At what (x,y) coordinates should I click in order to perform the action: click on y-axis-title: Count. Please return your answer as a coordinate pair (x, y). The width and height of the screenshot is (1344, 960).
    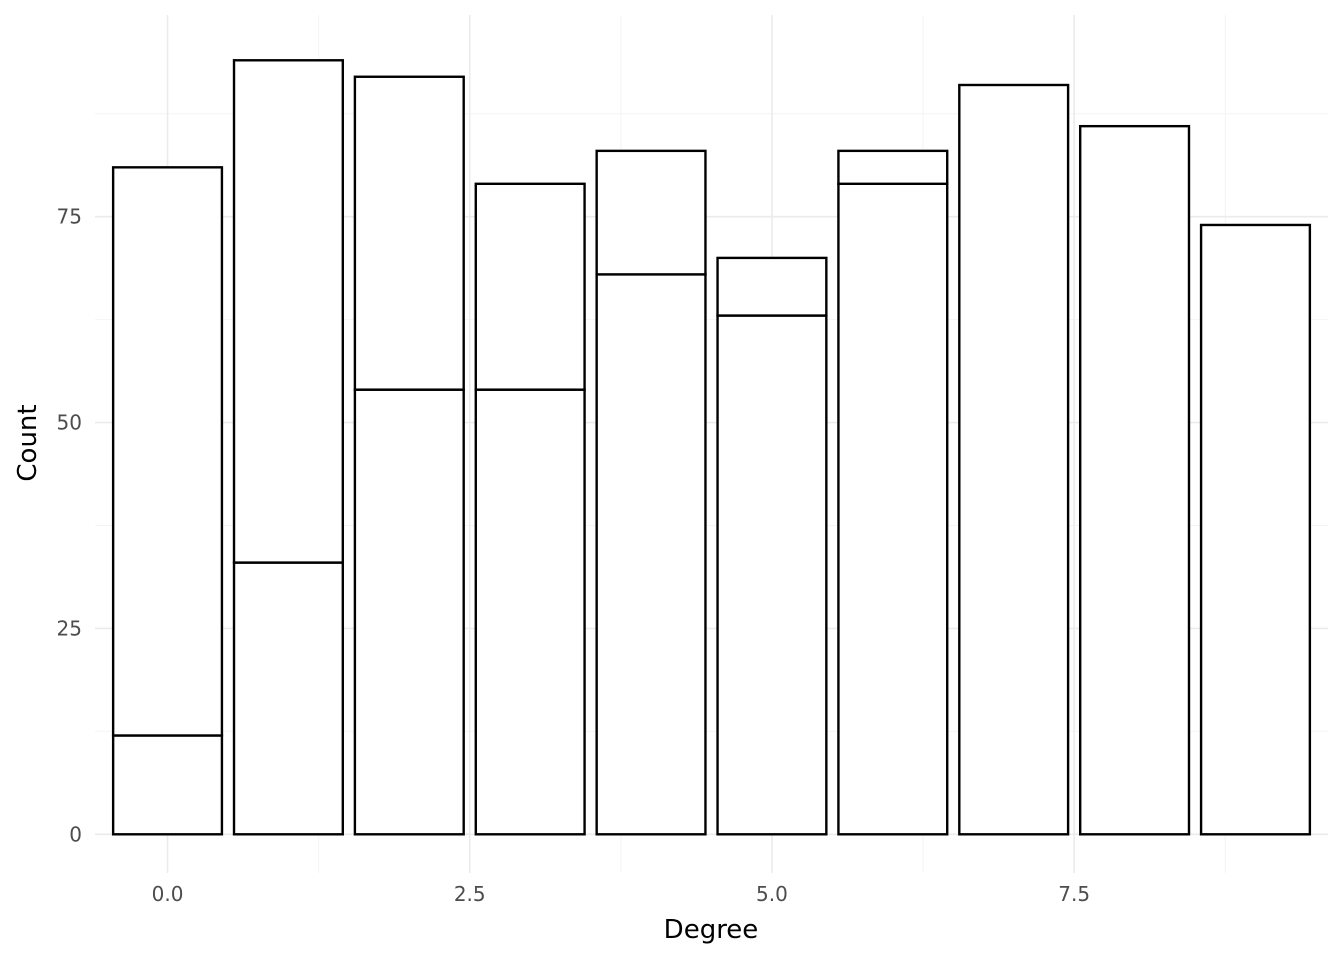
    Looking at the image, I should click on (28, 442).